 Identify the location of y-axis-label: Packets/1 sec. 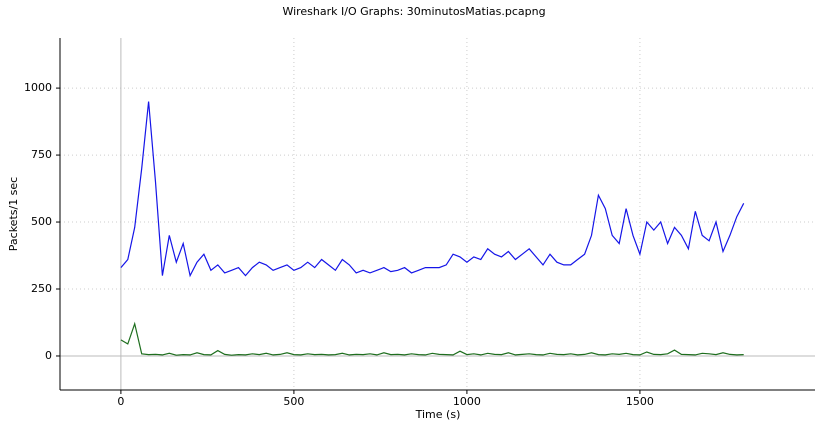
(13, 214).